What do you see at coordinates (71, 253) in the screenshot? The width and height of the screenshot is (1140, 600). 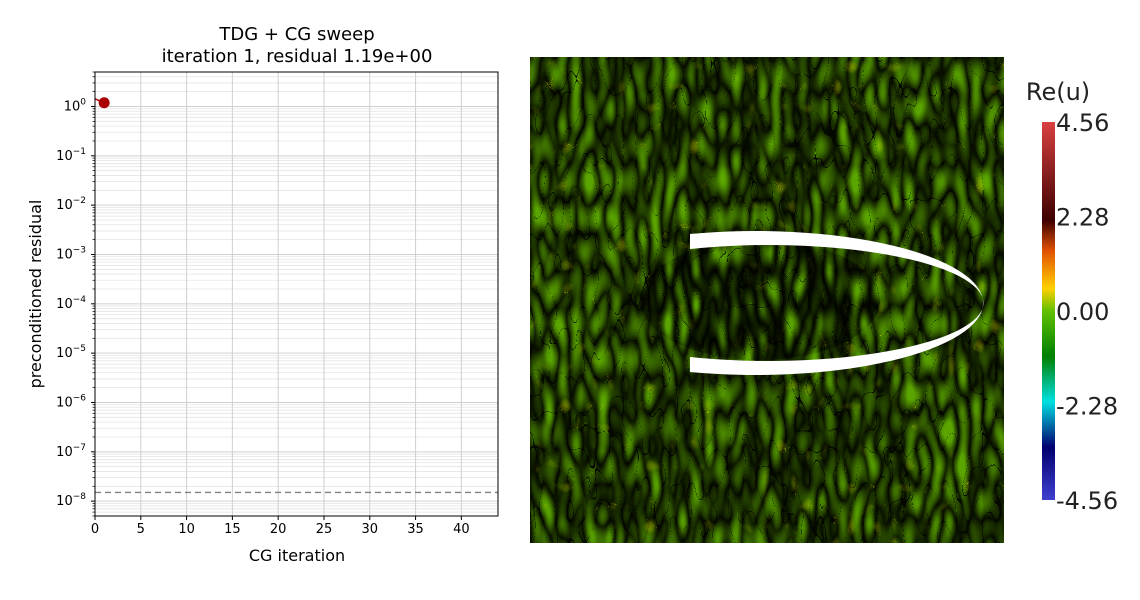 I see `y-tick-label: 10⁻³` at bounding box center [71, 253].